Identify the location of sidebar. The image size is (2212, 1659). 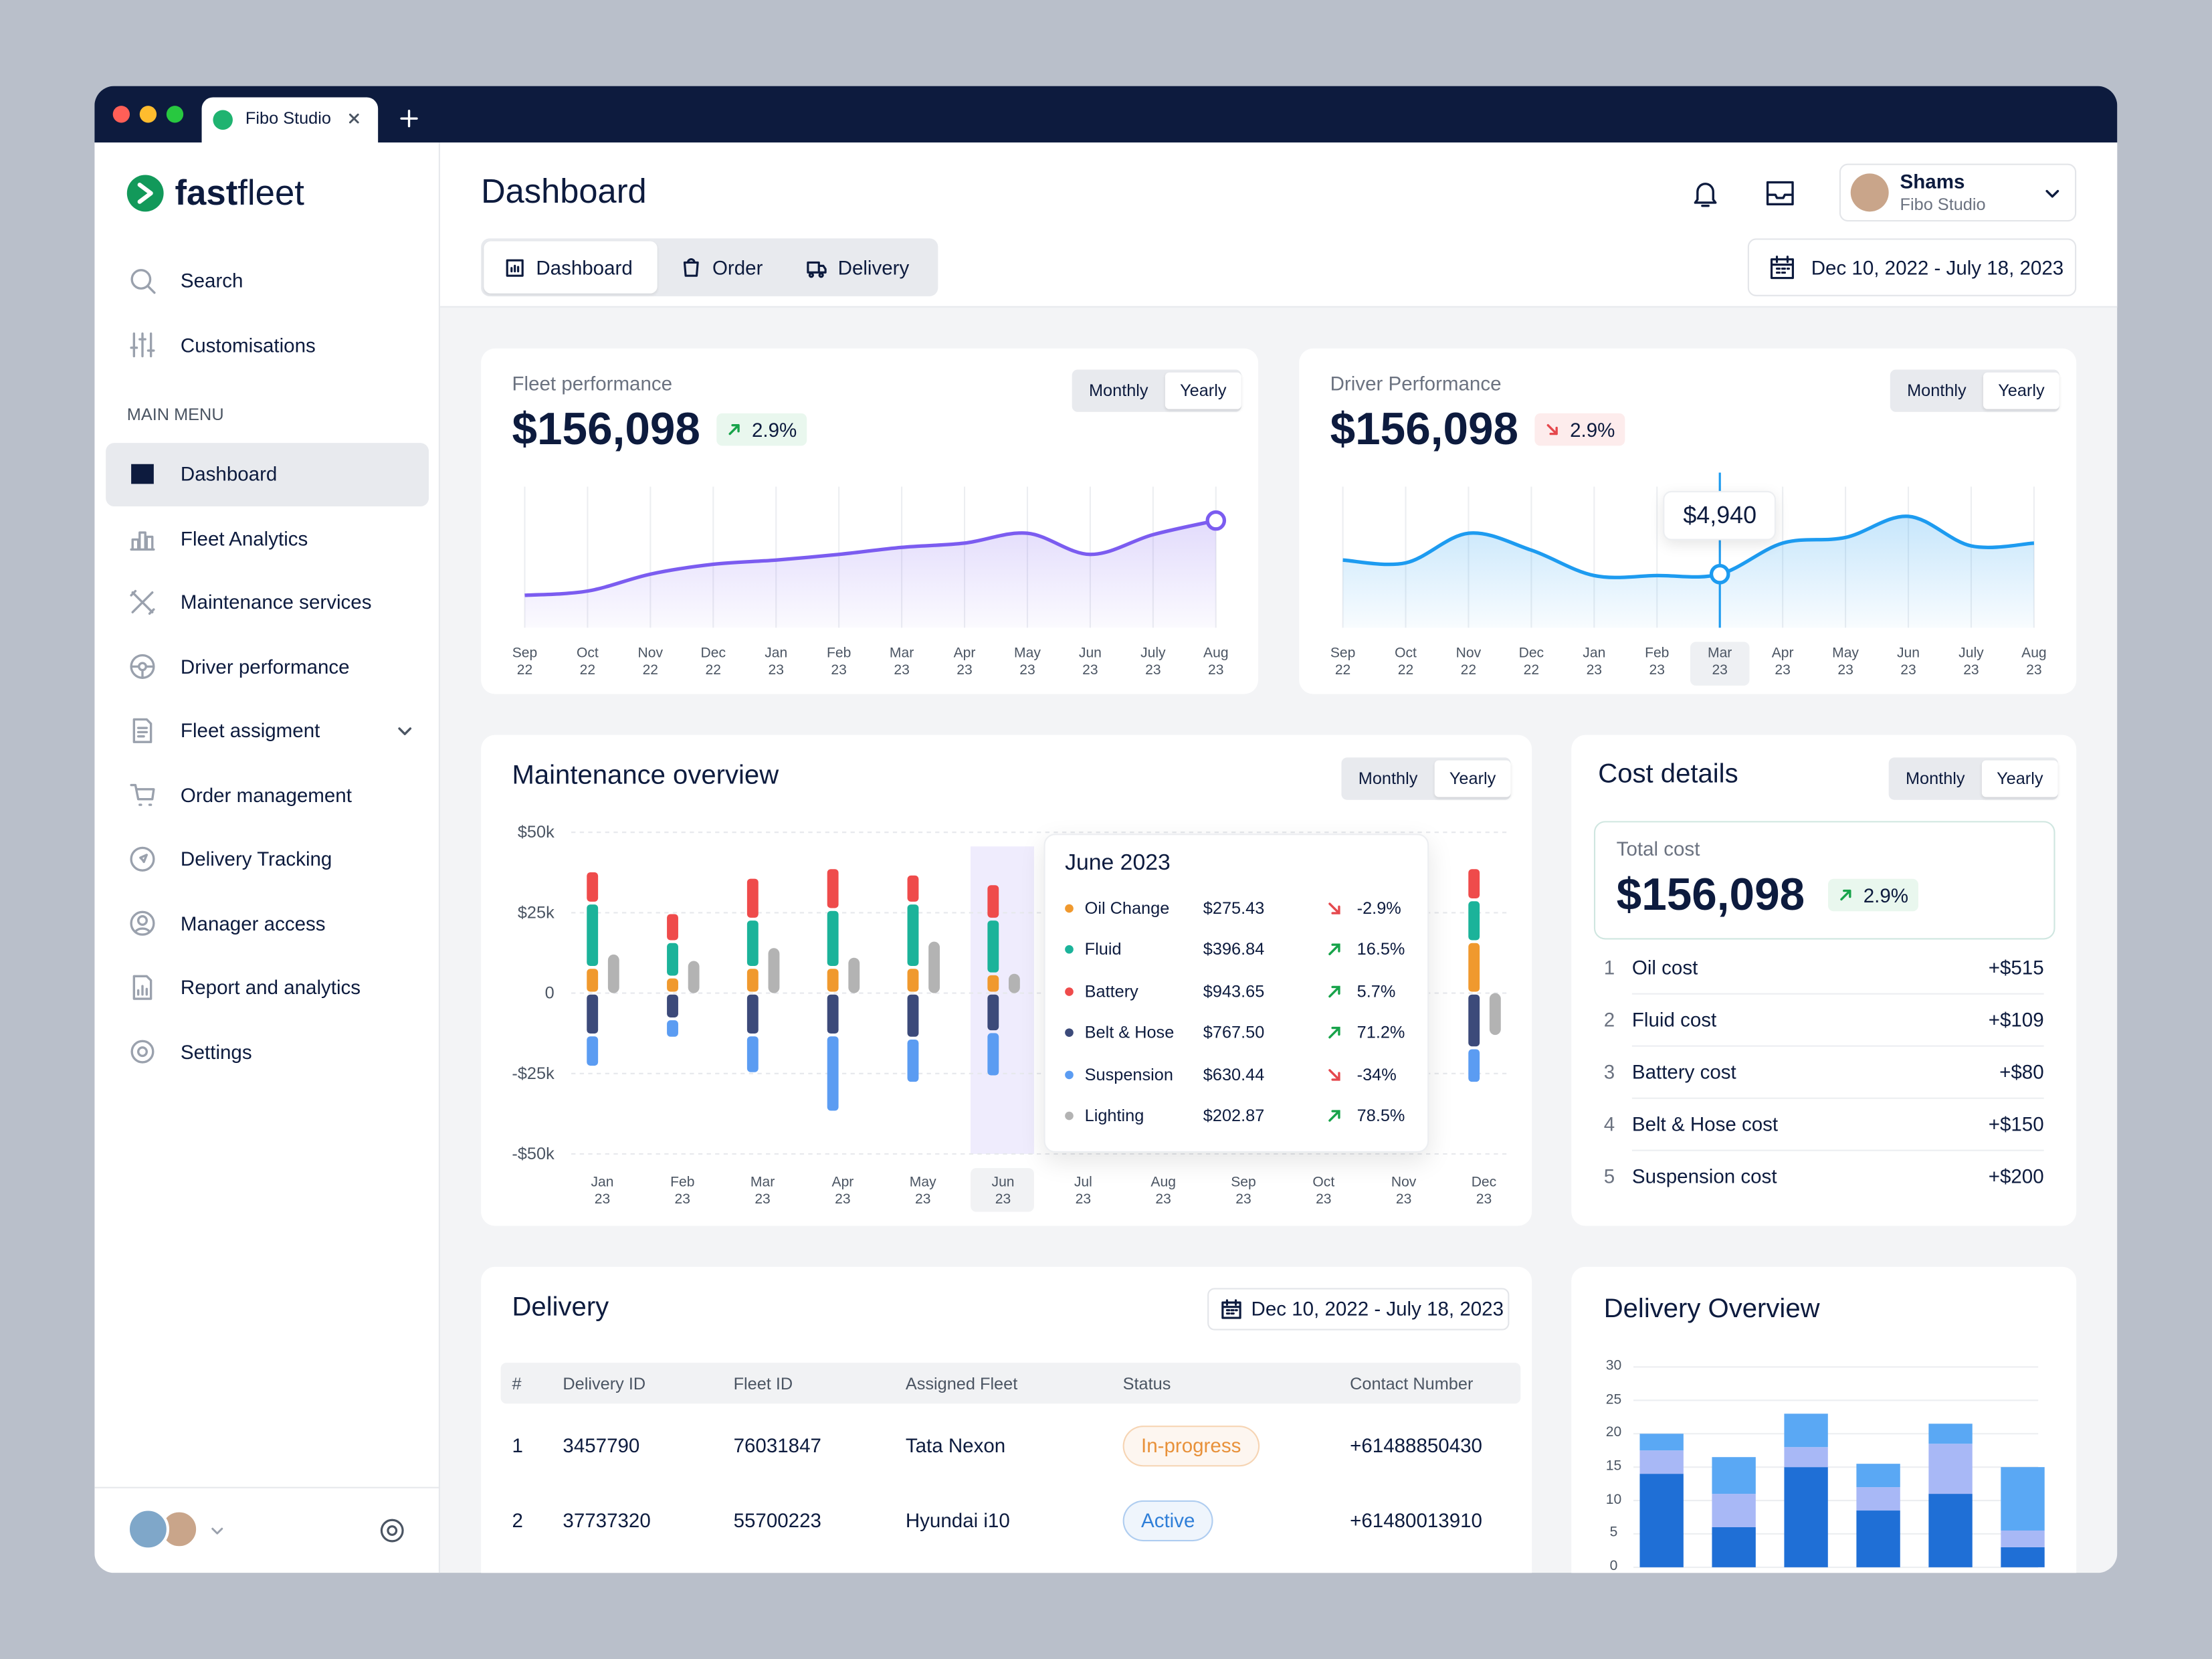
(267, 857).